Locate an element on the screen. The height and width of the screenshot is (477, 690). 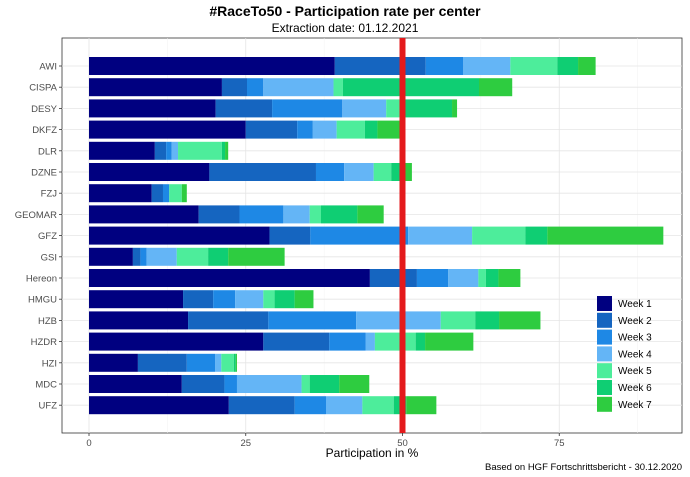
reference-line-group is located at coordinates (402, 235).